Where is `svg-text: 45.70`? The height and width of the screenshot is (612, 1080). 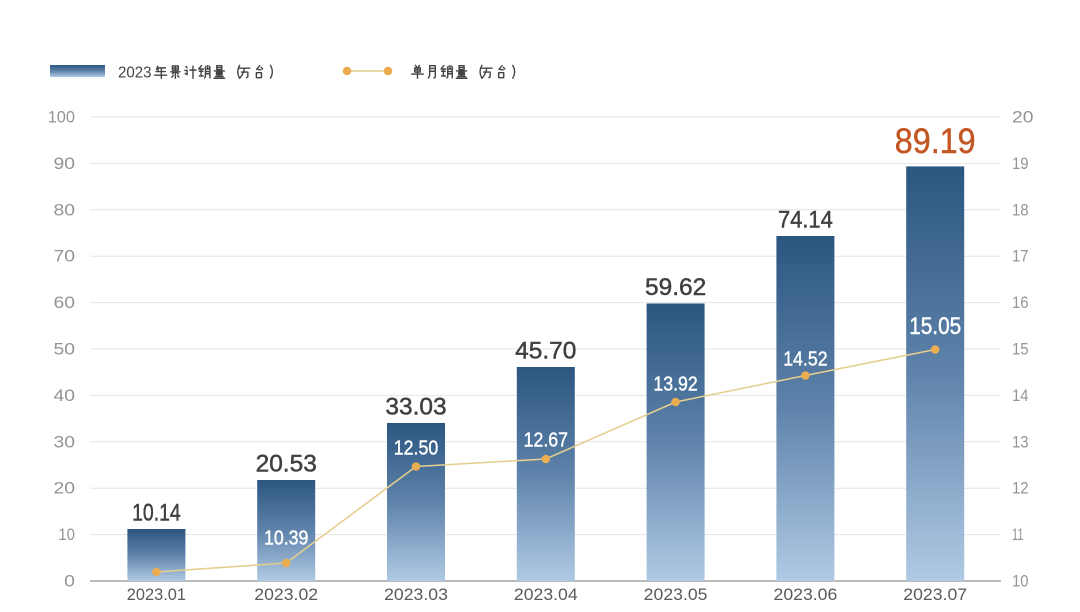 svg-text: 45.70 is located at coordinates (545, 351).